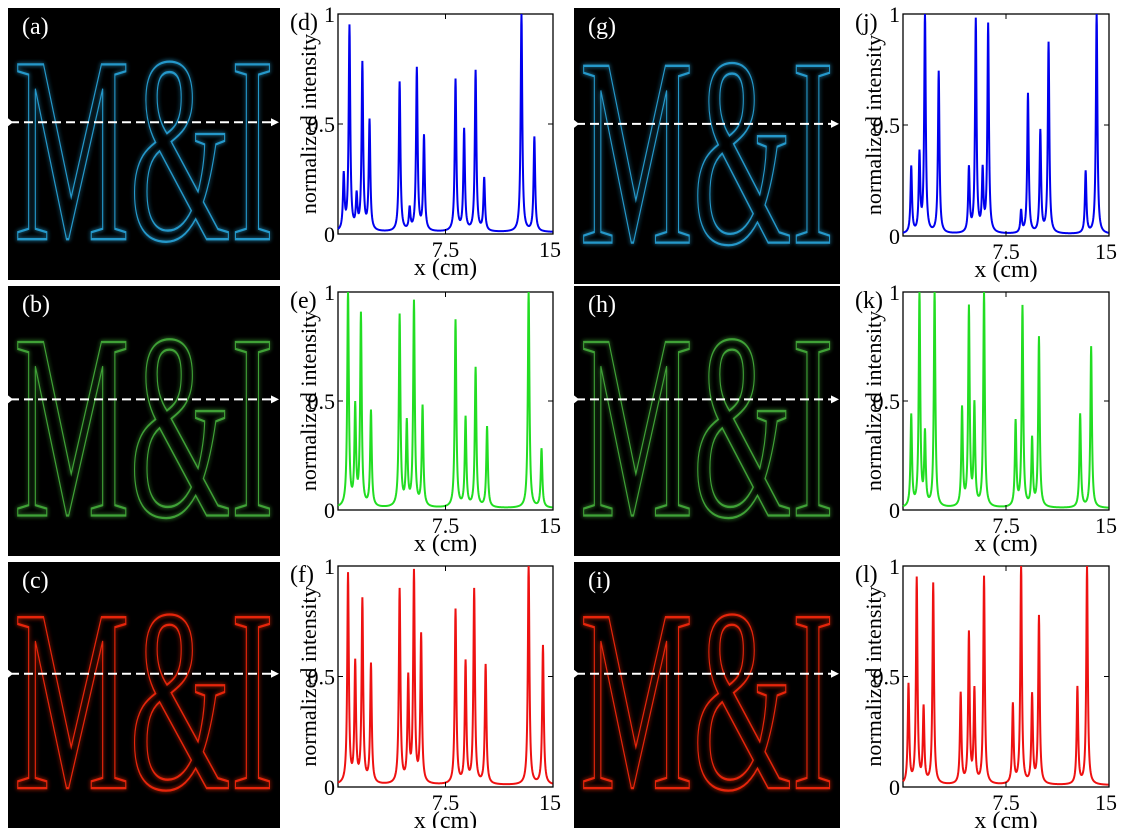 The image size is (1129, 833). What do you see at coordinates (866, 23) in the screenshot?
I see `panel-label: (j)` at bounding box center [866, 23].